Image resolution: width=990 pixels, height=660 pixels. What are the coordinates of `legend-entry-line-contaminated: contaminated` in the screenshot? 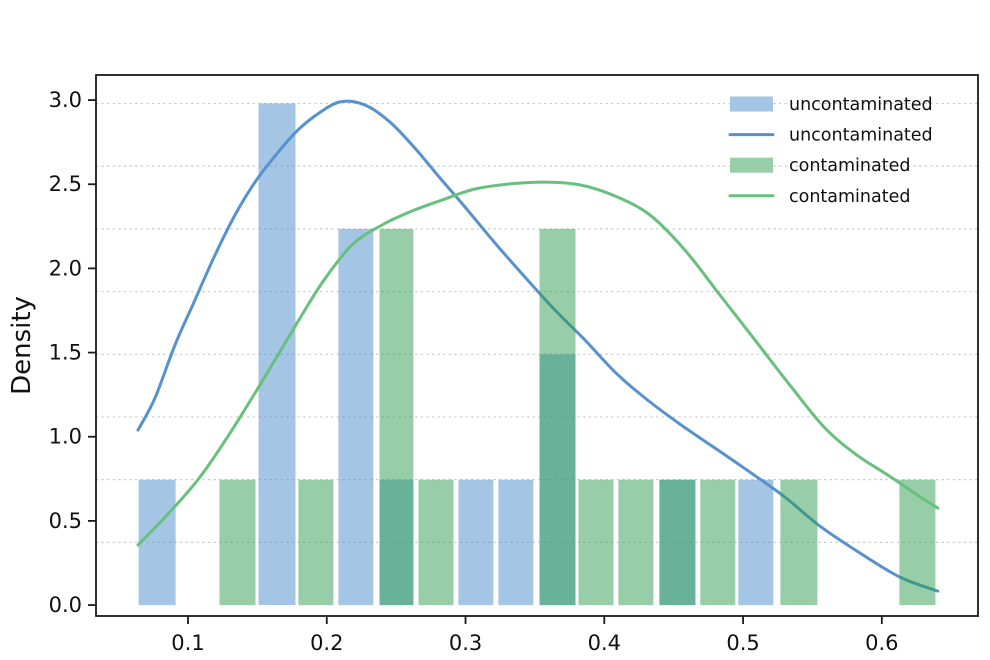 It's located at (819, 197).